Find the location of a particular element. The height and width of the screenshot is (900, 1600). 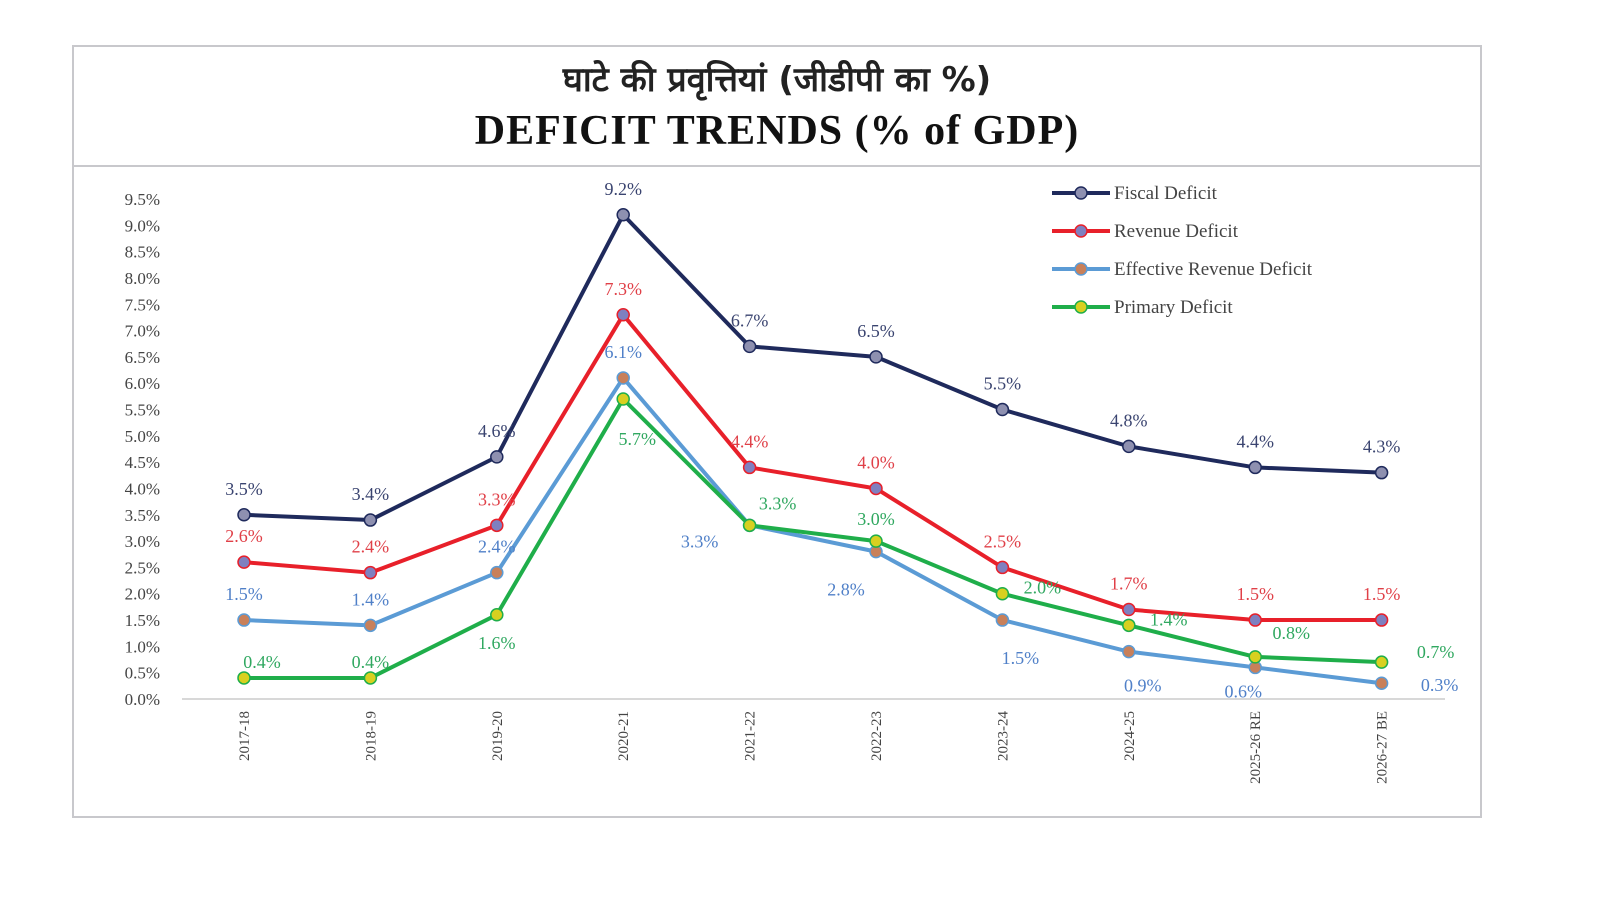

y-tick-label: 6.0% is located at coordinates (142, 383).